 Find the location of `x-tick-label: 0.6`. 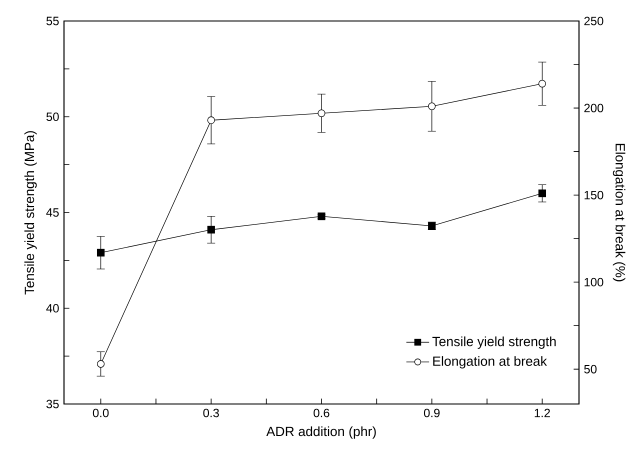

x-tick-label: 0.6 is located at coordinates (322, 413).